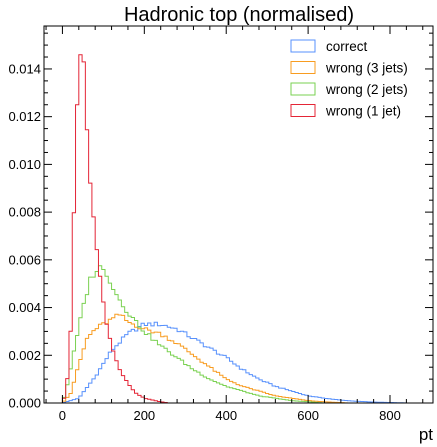 The height and width of the screenshot is (447, 437). What do you see at coordinates (144, 415) in the screenshot?
I see `x-tick-label: 200` at bounding box center [144, 415].